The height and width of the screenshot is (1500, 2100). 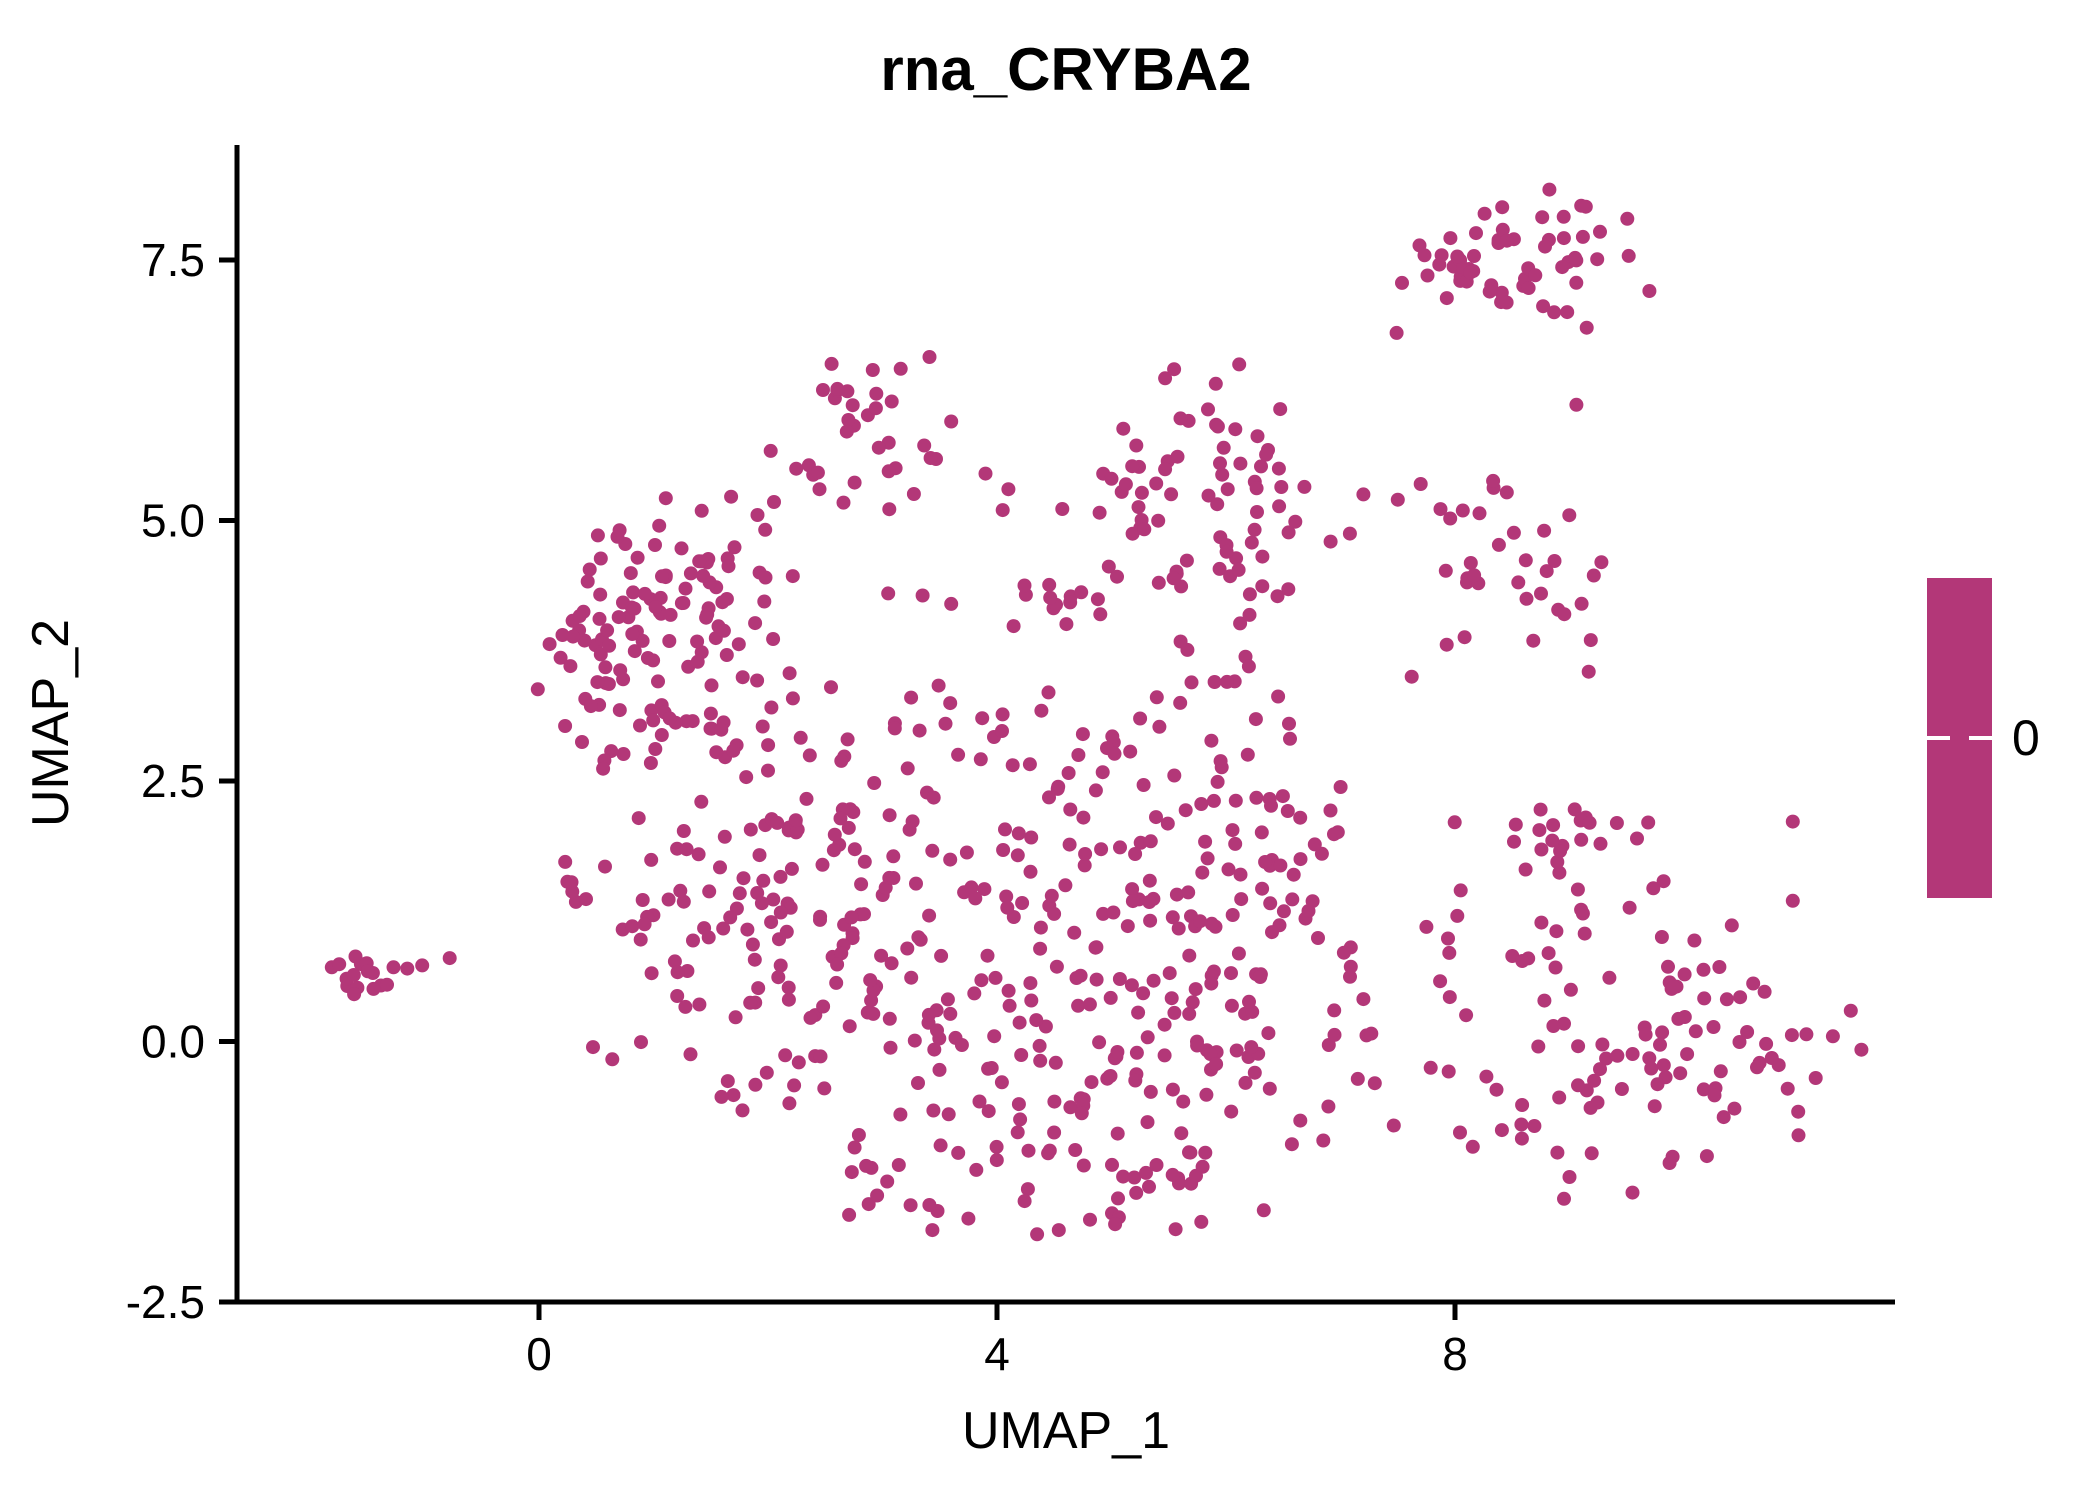 I want to click on legend-value-label: 0, so click(x=2026, y=738).